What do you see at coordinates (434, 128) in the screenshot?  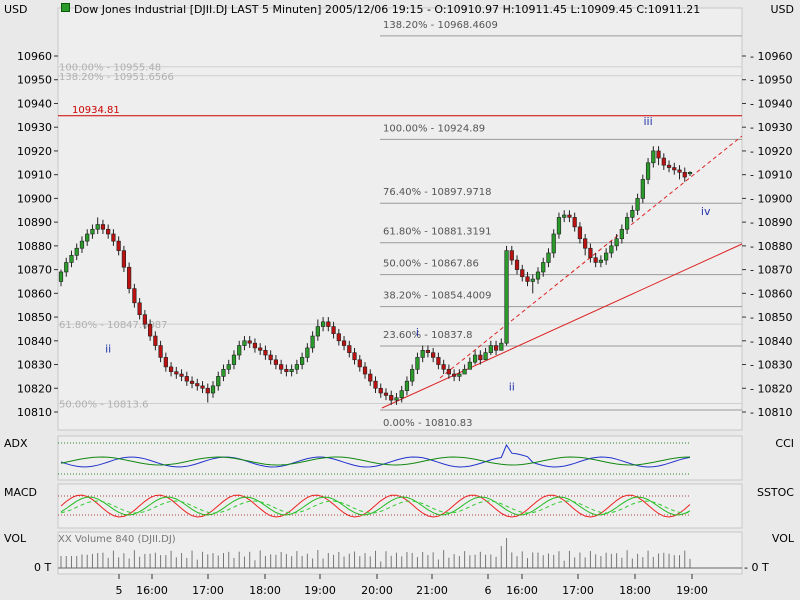 I see `fib-right-label: 100.00% - 10924.89` at bounding box center [434, 128].